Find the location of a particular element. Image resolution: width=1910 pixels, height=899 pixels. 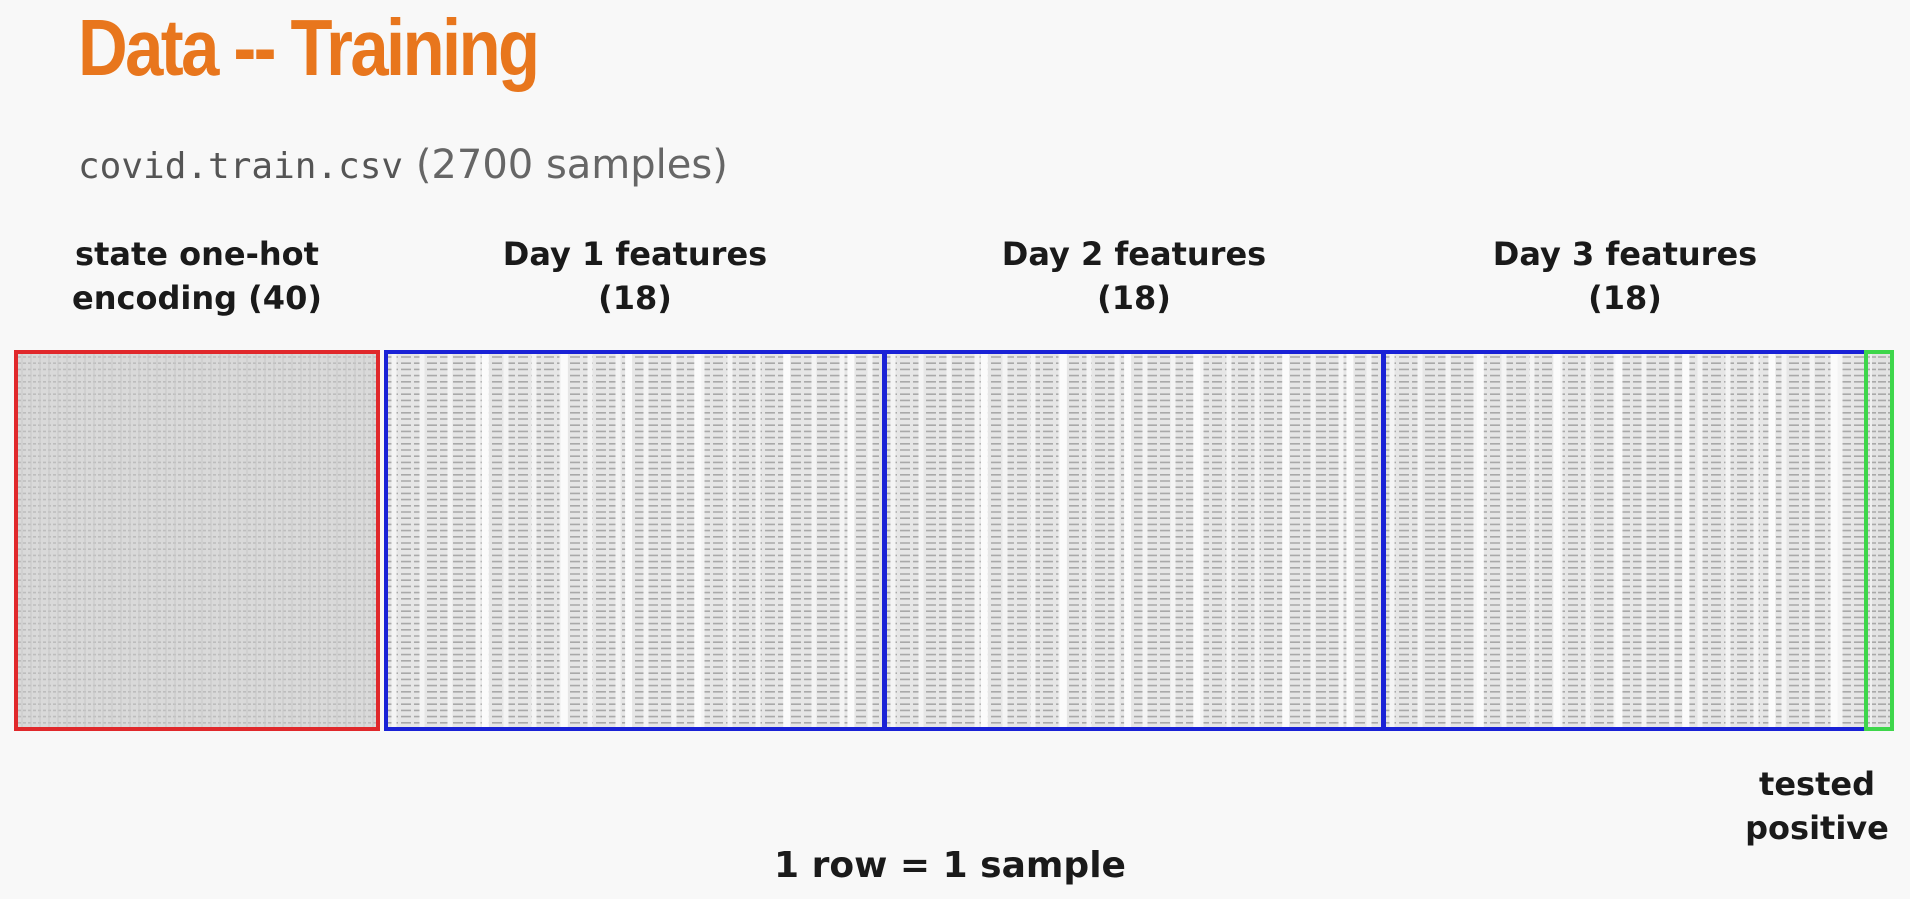

header-line: encoding (40) is located at coordinates (197, 298).